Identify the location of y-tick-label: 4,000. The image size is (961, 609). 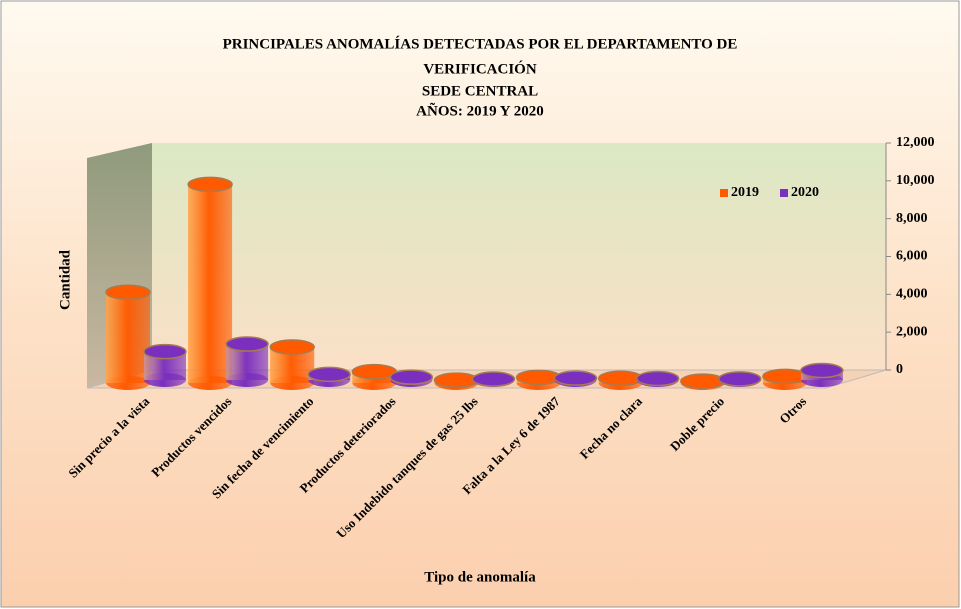
(912, 294).